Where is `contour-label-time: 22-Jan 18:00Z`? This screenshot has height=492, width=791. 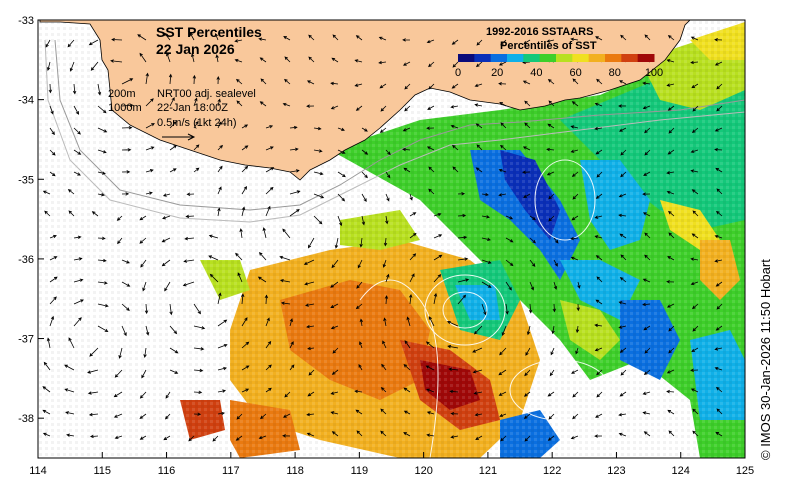 contour-label-time: 22-Jan 18:00Z is located at coordinates (192, 108).